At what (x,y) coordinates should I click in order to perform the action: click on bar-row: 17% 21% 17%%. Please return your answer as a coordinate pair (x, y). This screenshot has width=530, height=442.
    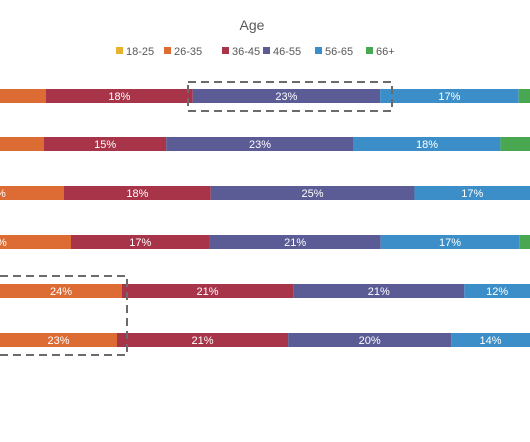
    Looking at the image, I should click on (265, 242).